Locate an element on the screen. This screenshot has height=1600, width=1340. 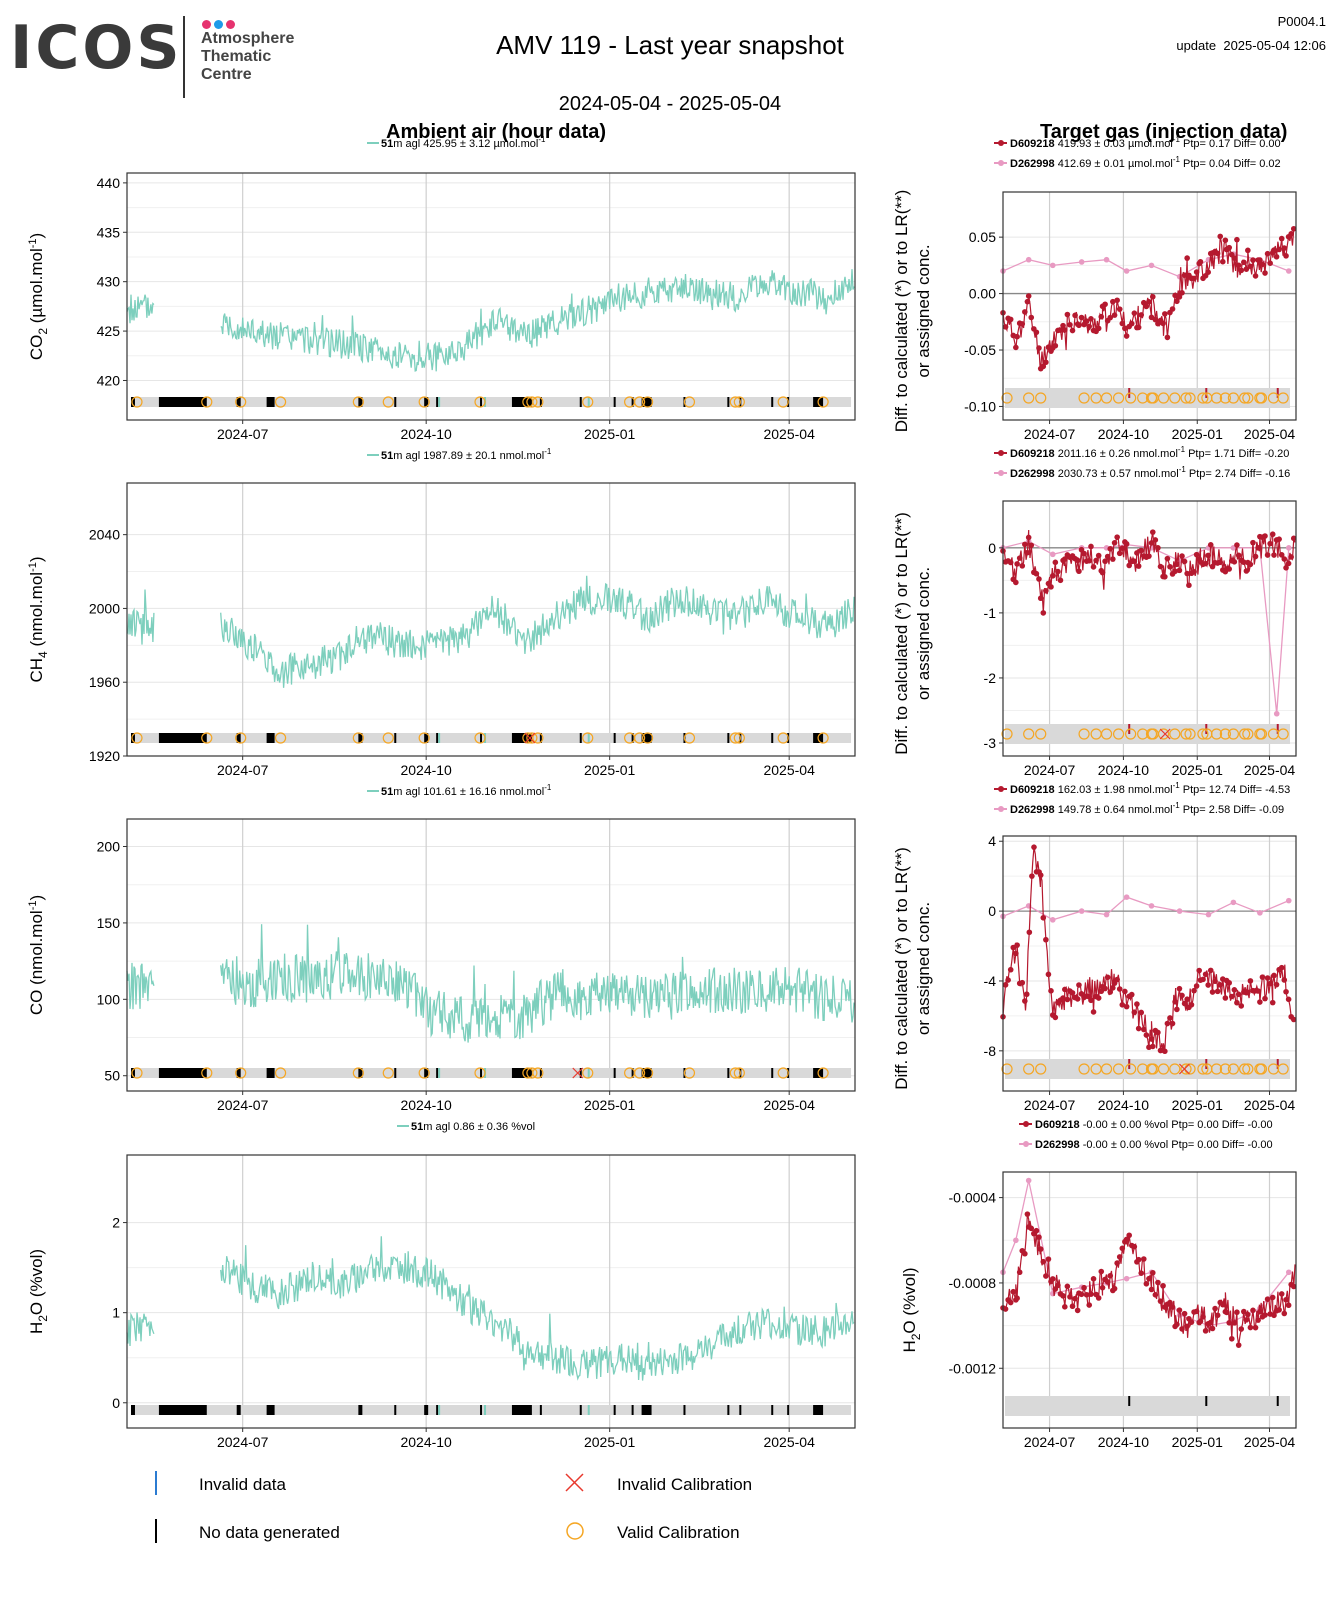
target-ch4-ylabel-line2: or assigned conc. is located at coordinates (923, 633).